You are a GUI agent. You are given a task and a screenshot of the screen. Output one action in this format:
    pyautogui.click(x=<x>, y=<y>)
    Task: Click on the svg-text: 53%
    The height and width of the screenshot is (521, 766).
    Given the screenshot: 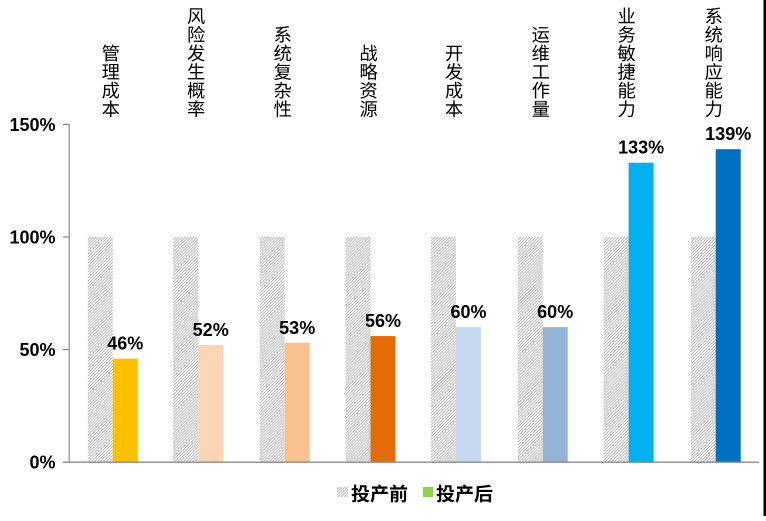 What is the action you would take?
    pyautogui.click(x=297, y=328)
    